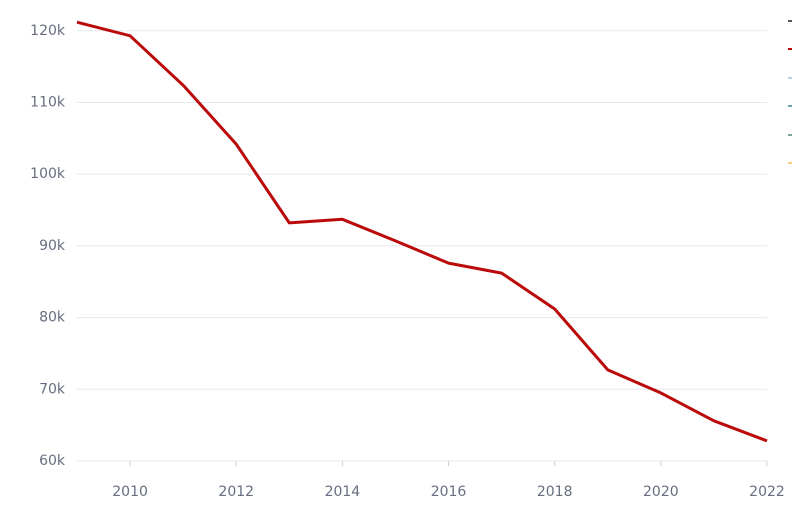 This screenshot has height=520, width=792. I want to click on x-tick-label: 2010, so click(130, 492).